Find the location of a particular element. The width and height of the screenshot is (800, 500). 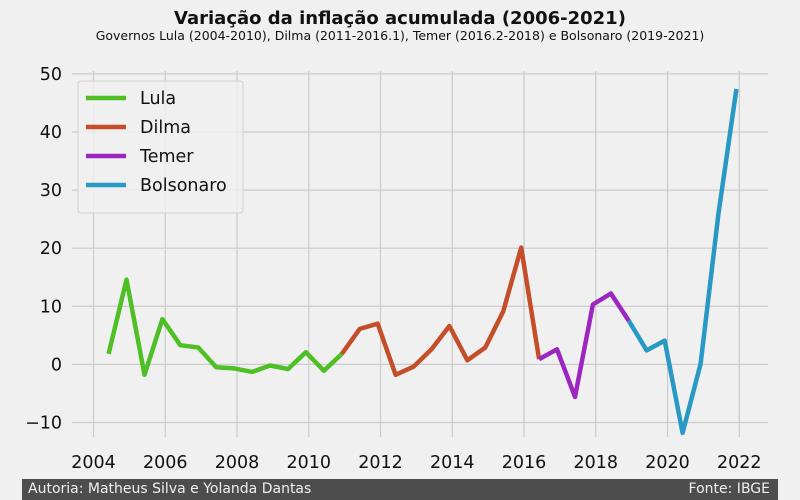

legend: Lula Dilma Temer Bolsonaro is located at coordinates (160, 147).